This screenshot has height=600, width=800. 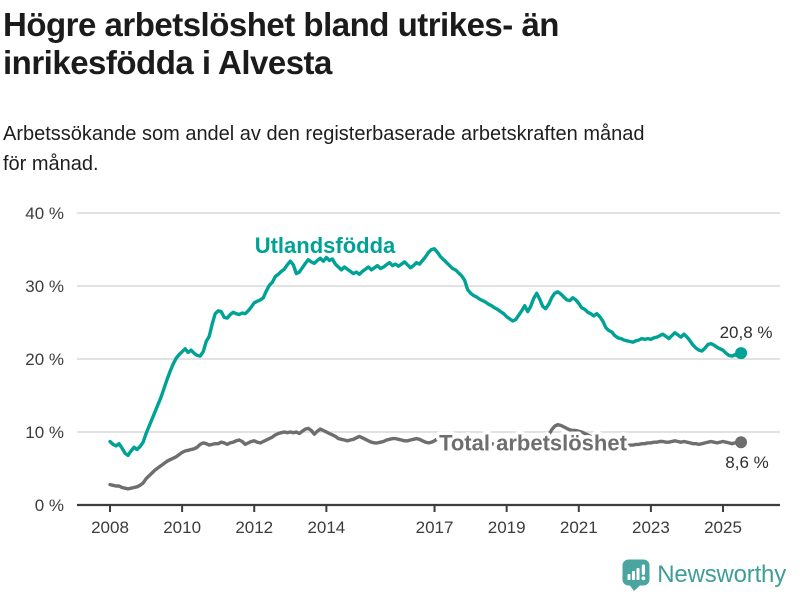 What do you see at coordinates (533, 443) in the screenshot?
I see `series-label: Total arbetslöshet` at bounding box center [533, 443].